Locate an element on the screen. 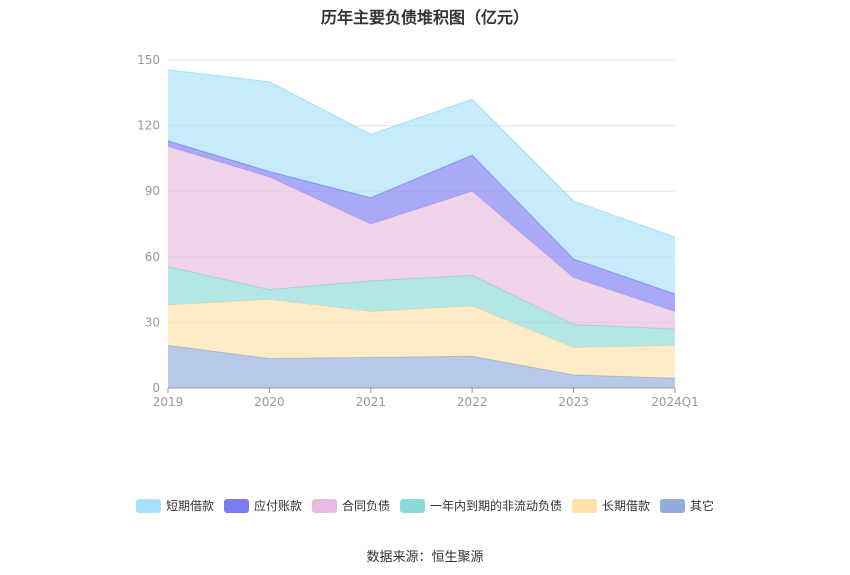 The height and width of the screenshot is (575, 850). legend-item: 一年内到期的非流动负债 is located at coordinates (481, 505).